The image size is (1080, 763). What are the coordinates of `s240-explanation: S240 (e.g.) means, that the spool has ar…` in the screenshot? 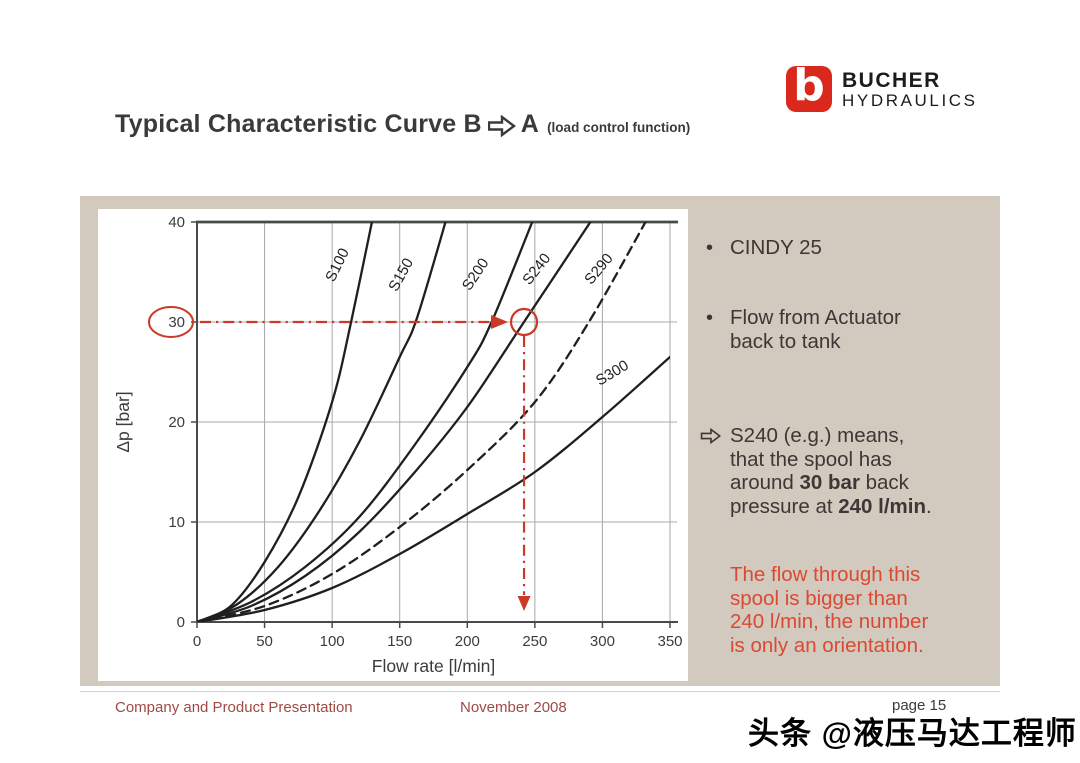 It's located at (816, 471).